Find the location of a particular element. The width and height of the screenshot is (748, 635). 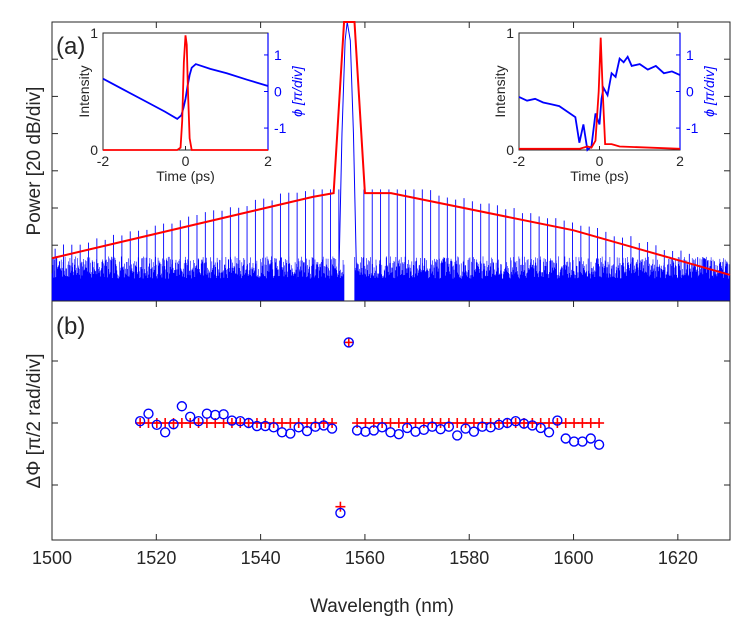

x-tick-label: 1540 is located at coordinates (261, 558).